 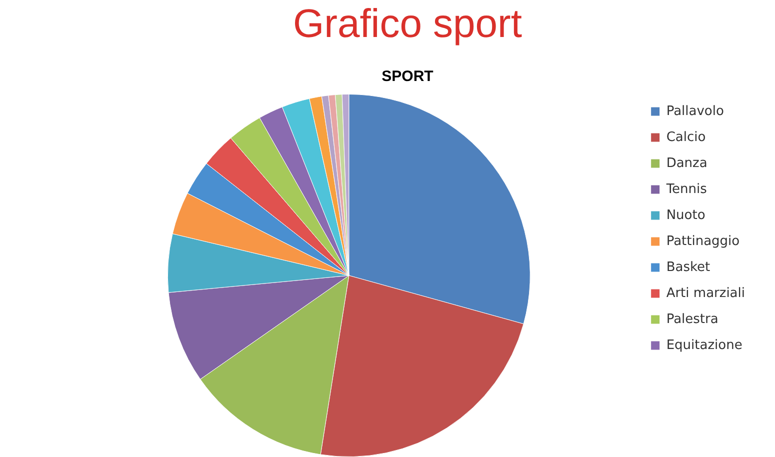 What do you see at coordinates (408, 77) in the screenshot?
I see `chart-subtitle: SPORT` at bounding box center [408, 77].